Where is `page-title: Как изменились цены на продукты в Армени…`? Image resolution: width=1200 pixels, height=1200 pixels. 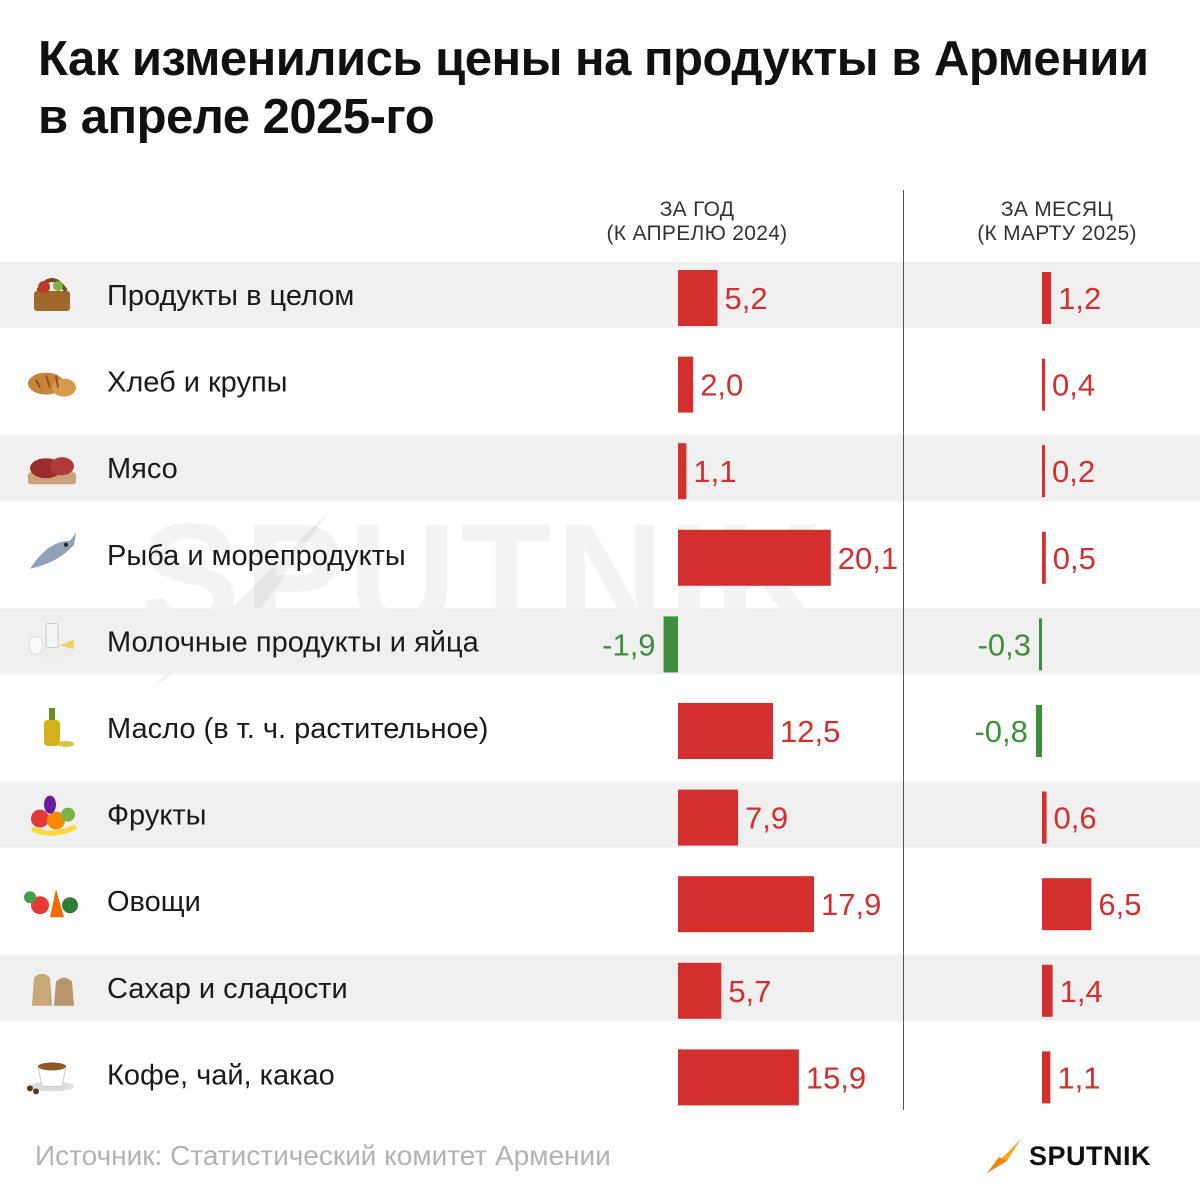
page-title: Как изменились цены на продукты в Армени… is located at coordinates (593, 88).